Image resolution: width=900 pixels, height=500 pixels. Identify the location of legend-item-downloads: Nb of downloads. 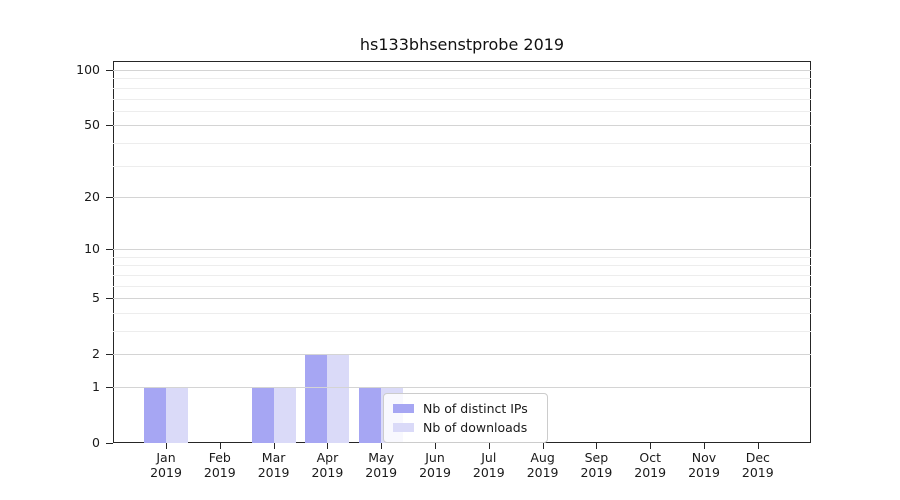
(466, 427).